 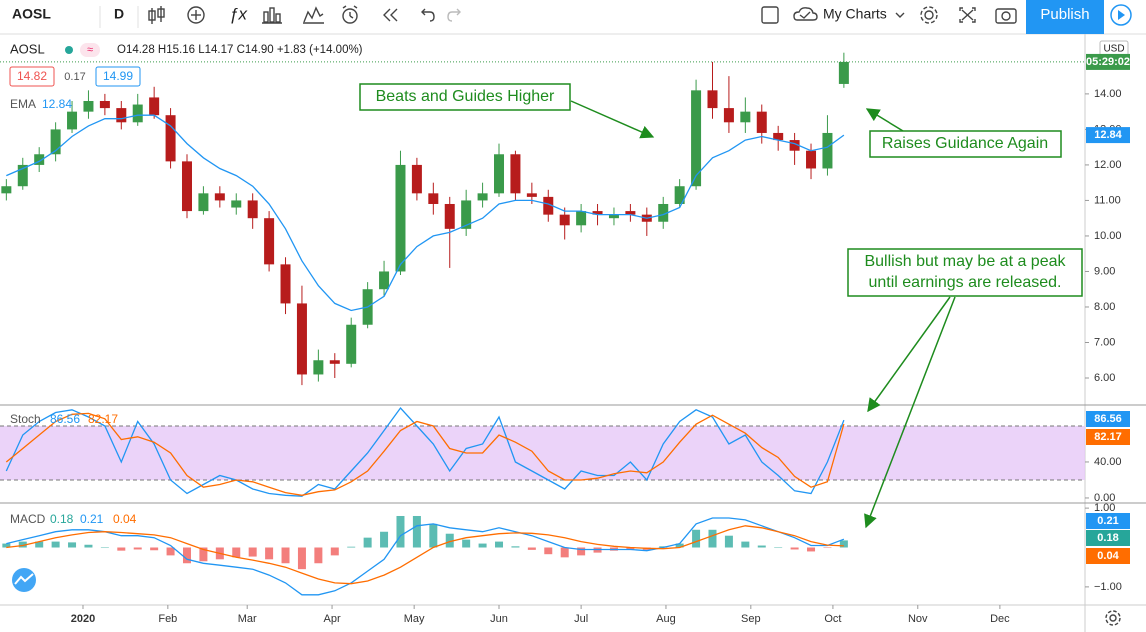 What do you see at coordinates (90, 50) in the screenshot?
I see `data-status` at bounding box center [90, 50].